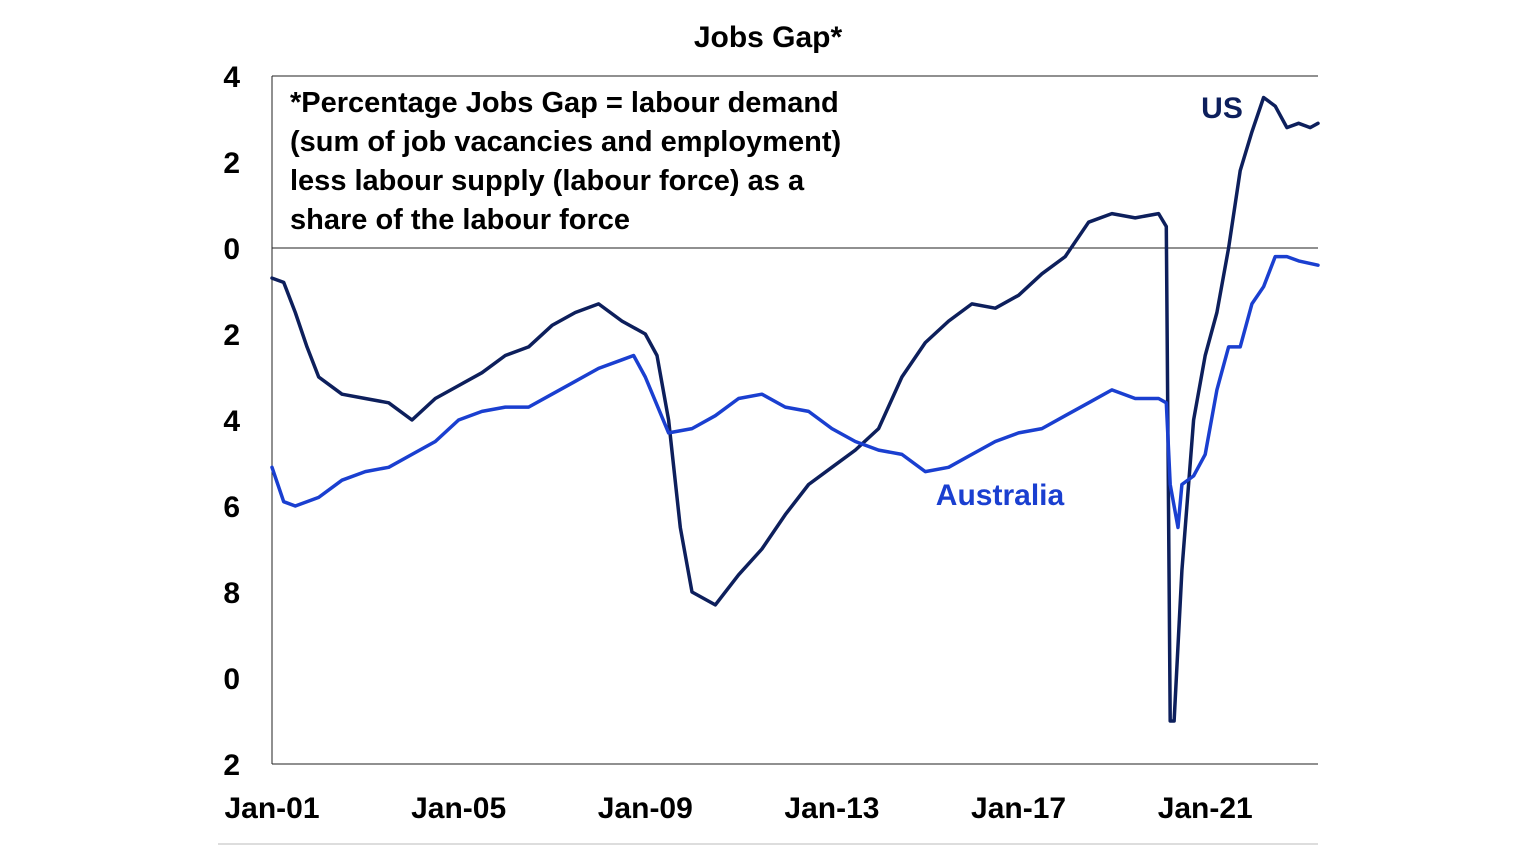 The image size is (1536, 848). Describe the element at coordinates (565, 142) in the screenshot. I see `note-line: (sum of job vacancies and employment)` at that location.